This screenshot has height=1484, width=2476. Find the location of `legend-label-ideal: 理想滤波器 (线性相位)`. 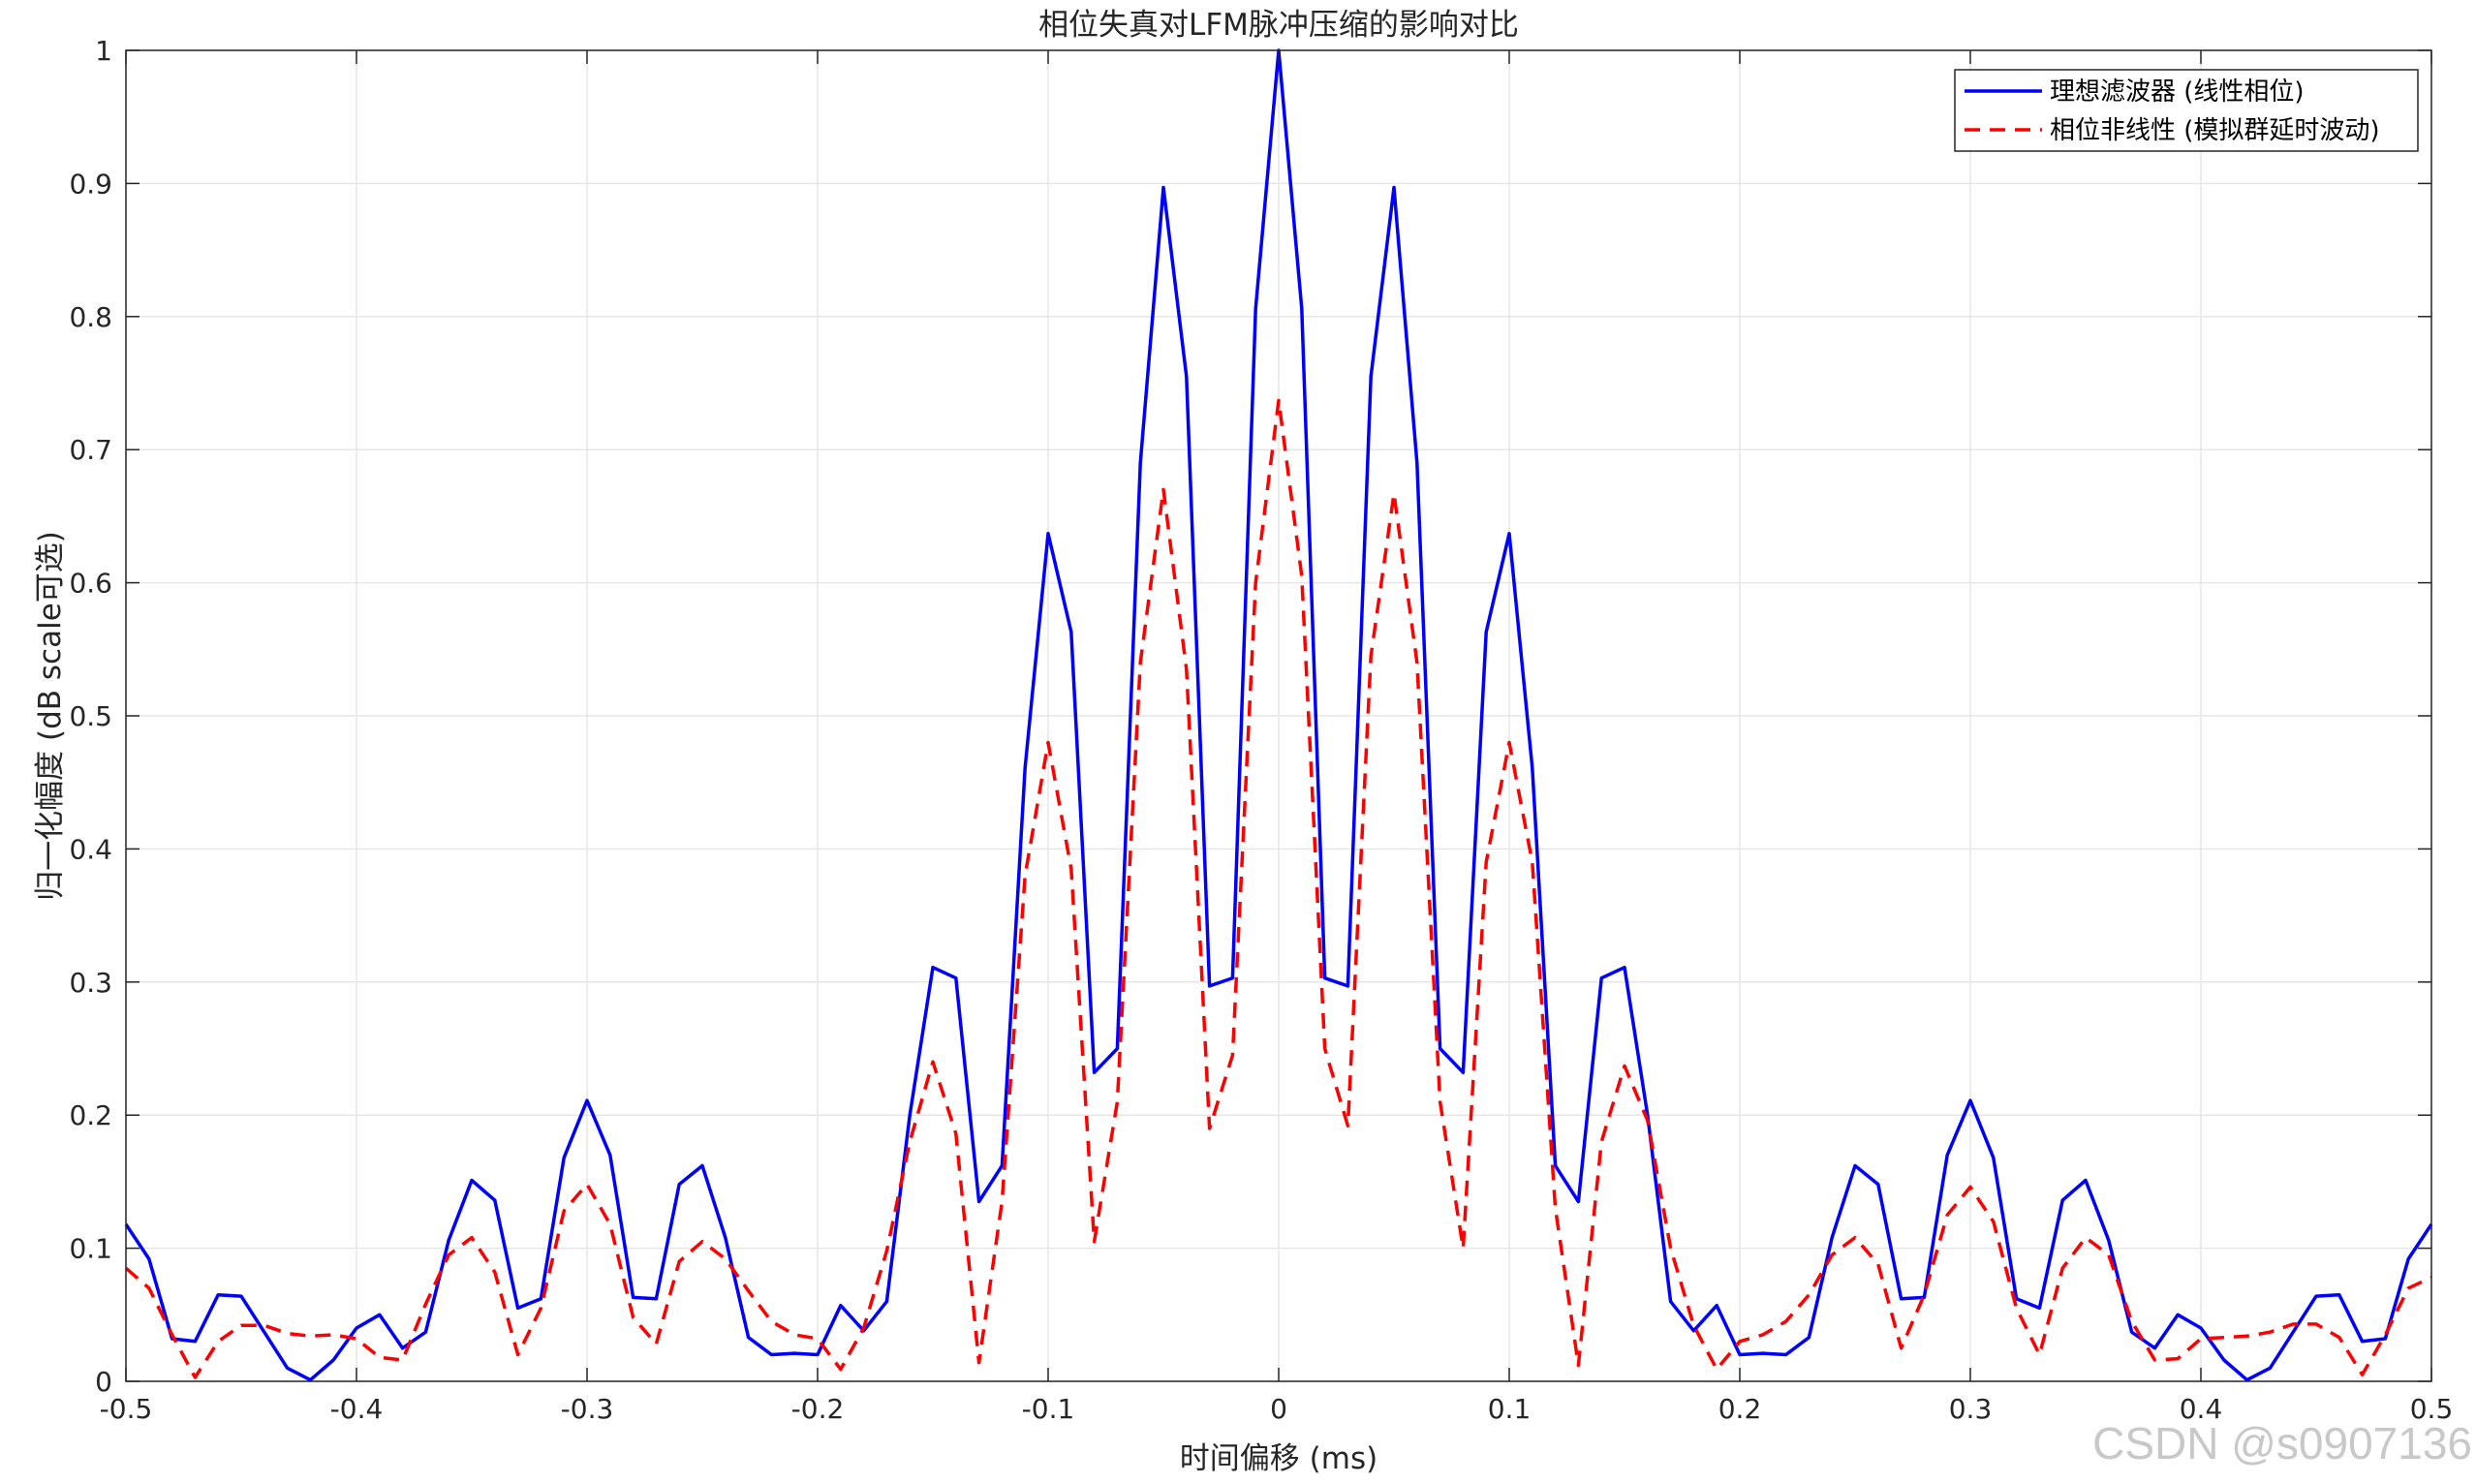

legend-label-ideal: 理想滤波器 (线性相位) is located at coordinates (2177, 92).